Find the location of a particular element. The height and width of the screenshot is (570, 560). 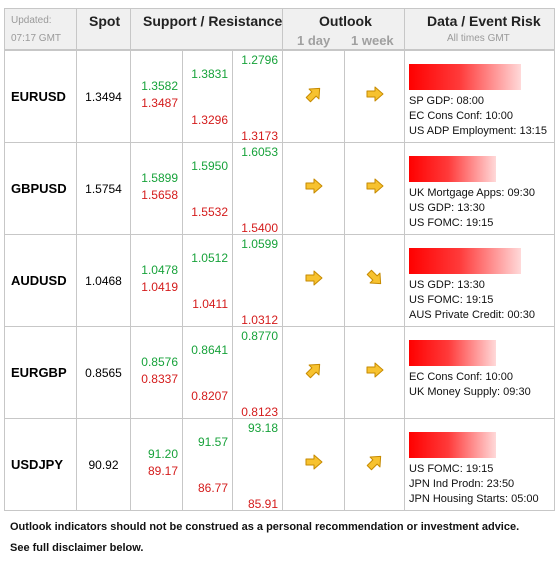

resistance-level: 0.8123 is located at coordinates (259, 412).